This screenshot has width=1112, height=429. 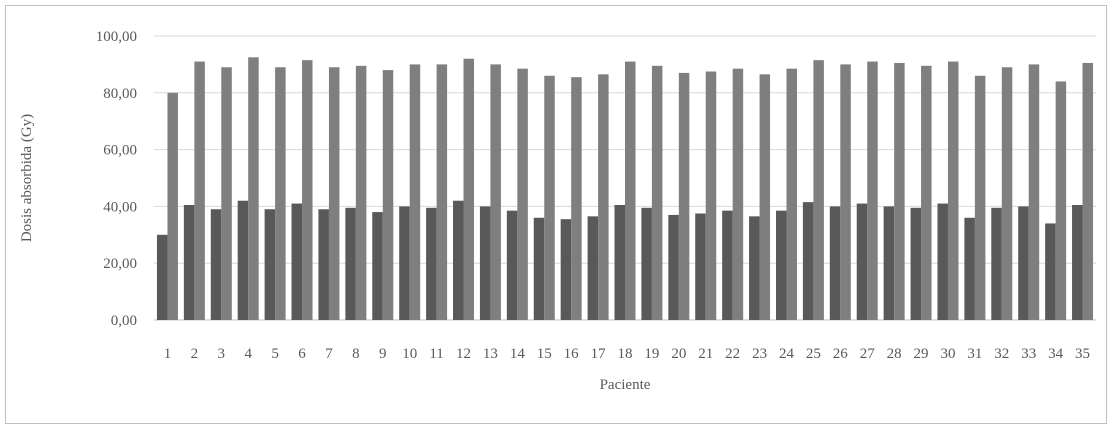 What do you see at coordinates (1001, 354) in the screenshot?
I see `x-tick-label: 32` at bounding box center [1001, 354].